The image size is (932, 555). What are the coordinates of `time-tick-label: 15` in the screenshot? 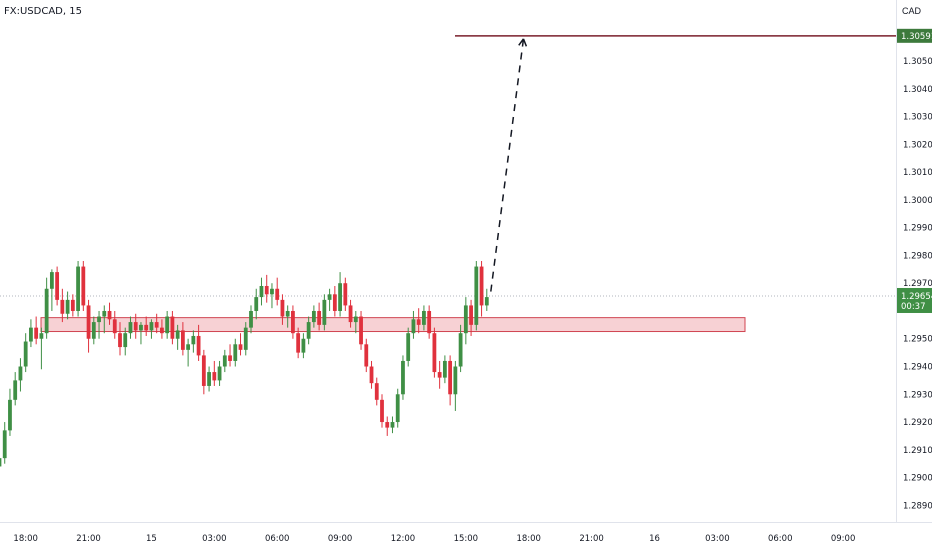 It's located at (151, 539).